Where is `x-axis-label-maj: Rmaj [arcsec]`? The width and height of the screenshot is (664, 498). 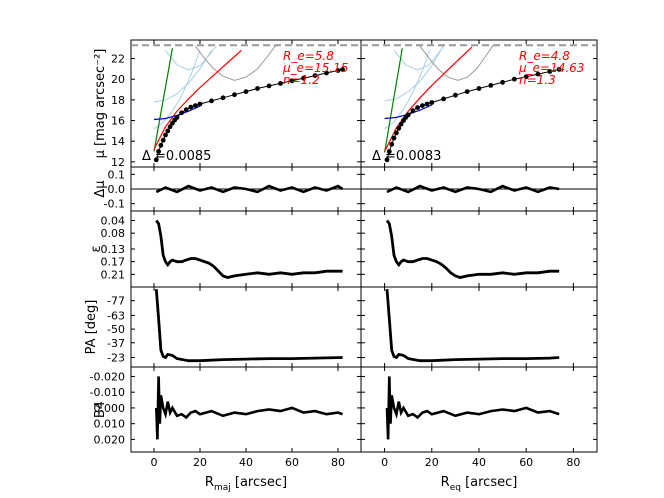
x-axis-label-maj: Rmaj [arcsec] is located at coordinates (246, 484).